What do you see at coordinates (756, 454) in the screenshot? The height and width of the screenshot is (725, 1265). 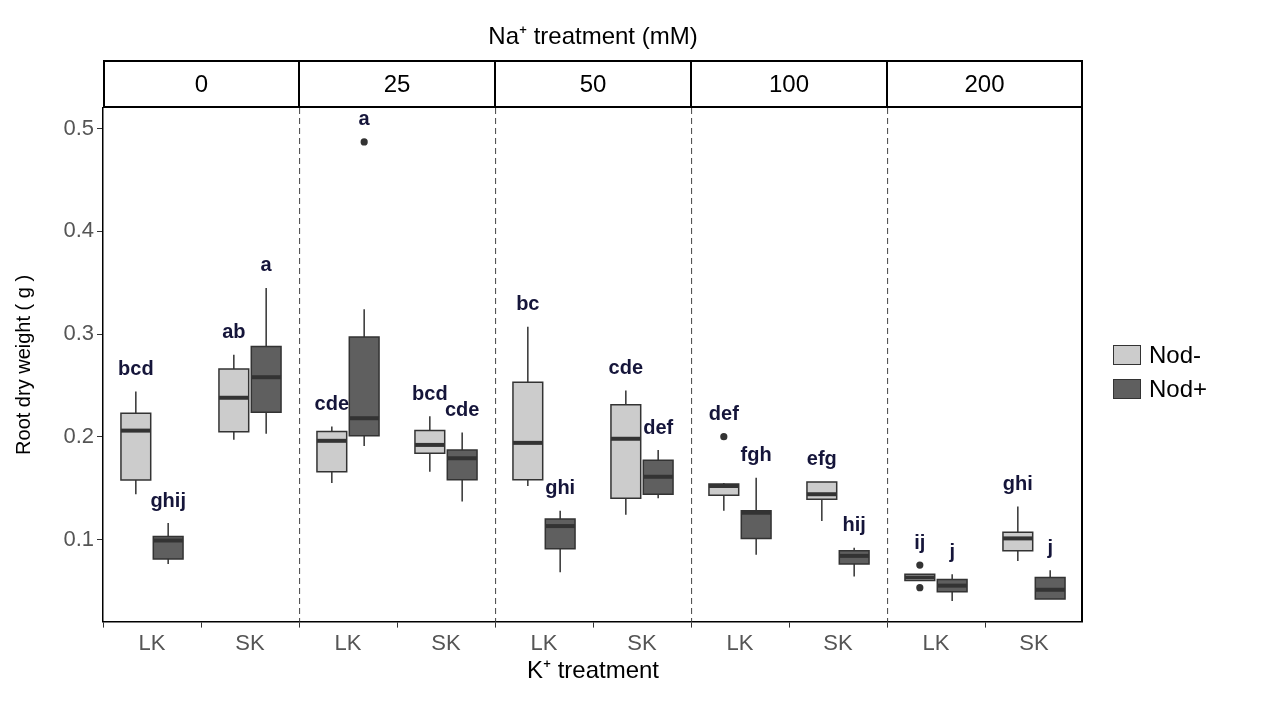 I see `annotation: fgh` at bounding box center [756, 454].